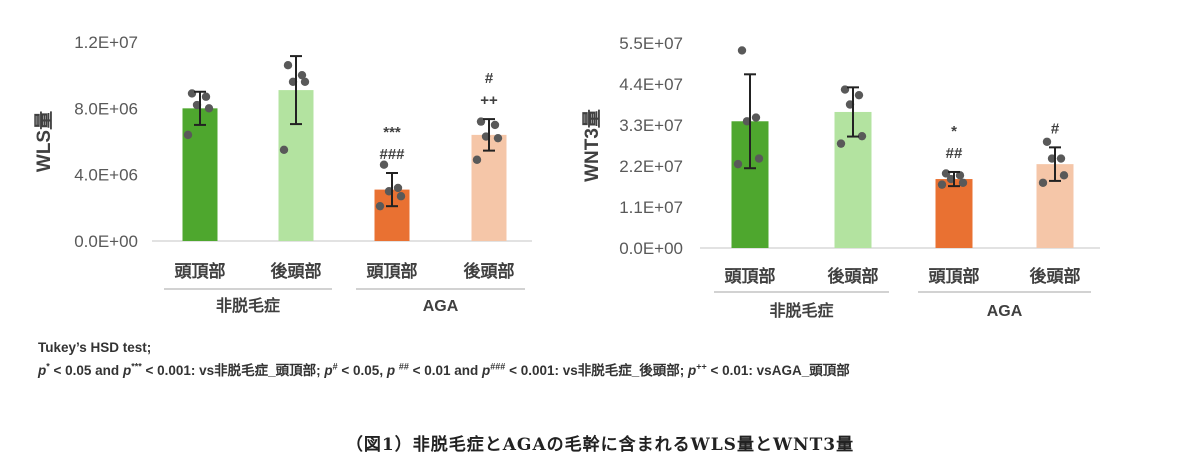  Describe the element at coordinates (489, 100) in the screenshot. I see `significance-mark: ++` at that location.